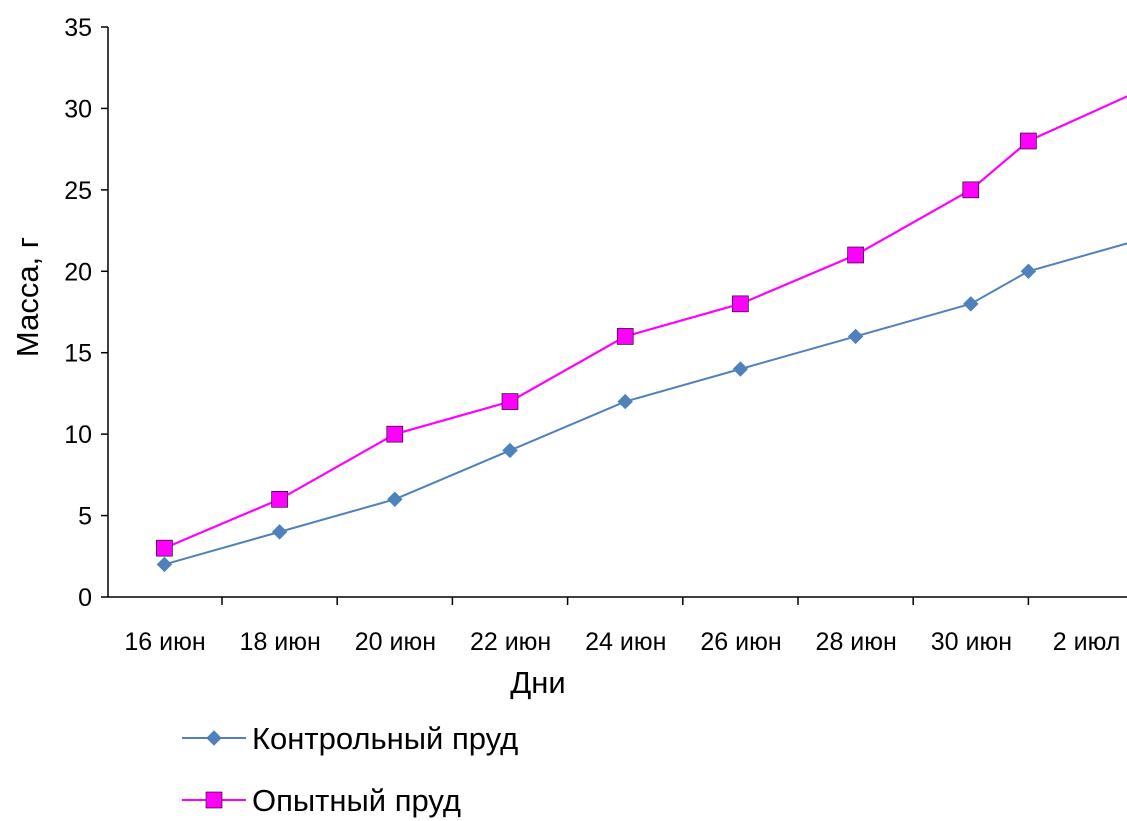 Image resolution: width=1127 pixels, height=821 pixels. What do you see at coordinates (537, 682) in the screenshot?
I see `x-axis-title: Дни` at bounding box center [537, 682].